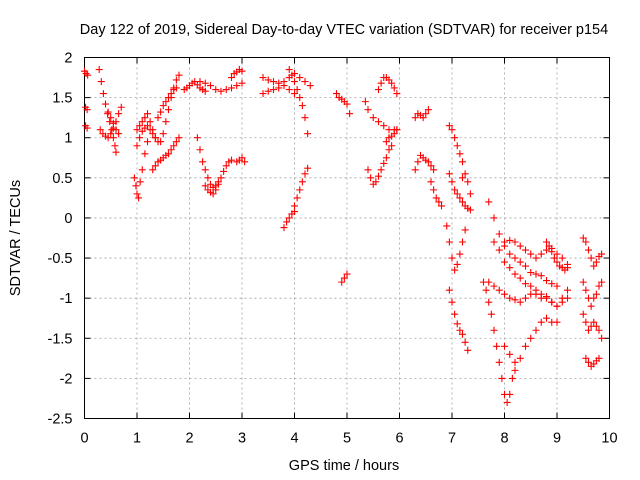 The image size is (640, 480). What do you see at coordinates (399, 439) in the screenshot?
I see `x-tick-label: 6` at bounding box center [399, 439].